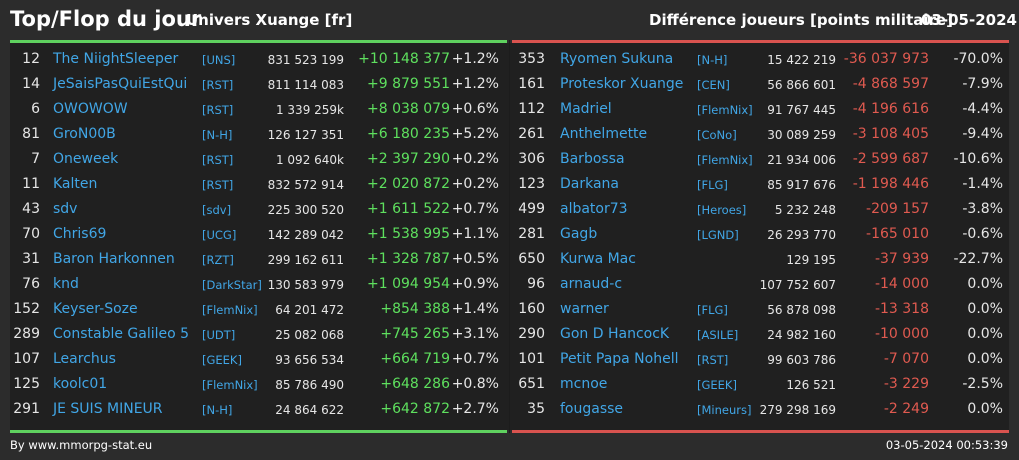 The width and height of the screenshot is (1019, 460). Describe the element at coordinates (217, 210) in the screenshot. I see `alliance-tag-link: [sdv]` at that location.